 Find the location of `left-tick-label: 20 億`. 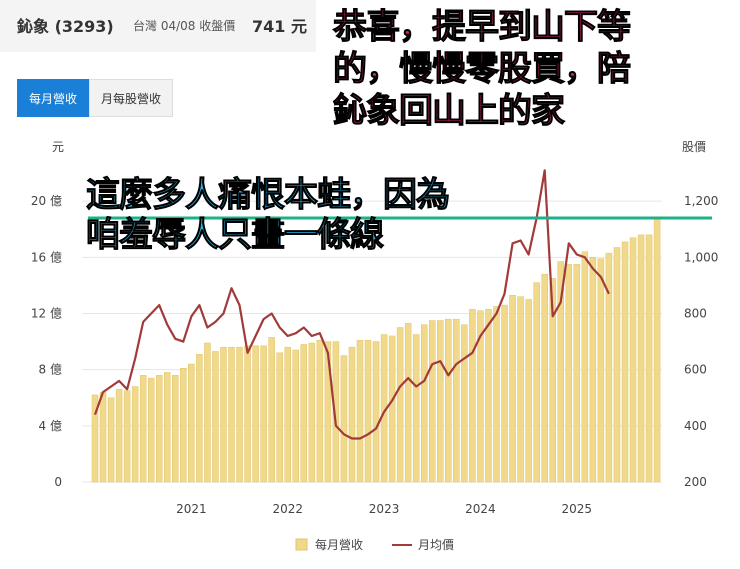

left-tick-label: 20 億 is located at coordinates (46, 201).